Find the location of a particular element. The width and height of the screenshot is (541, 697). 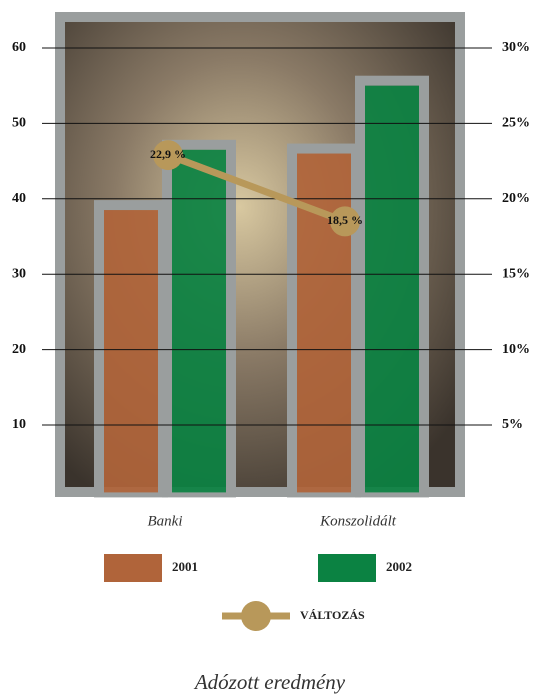

y-tick-label: 30 is located at coordinates (19, 273).